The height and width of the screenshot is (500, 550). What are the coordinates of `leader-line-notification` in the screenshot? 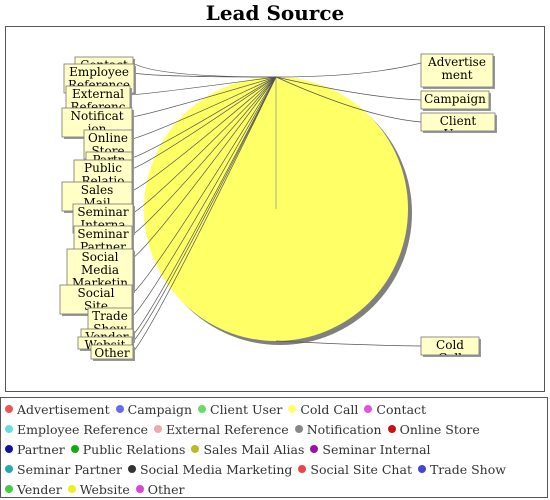 It's located at (204, 97).